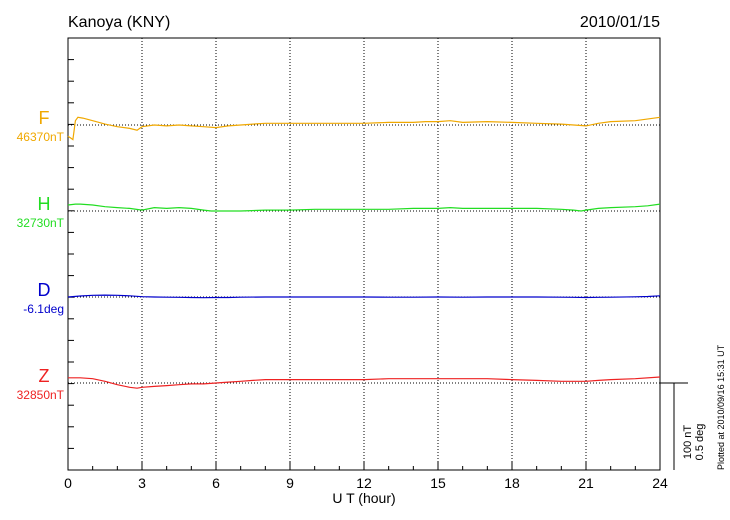 This screenshot has width=730, height=520. I want to click on baseline-label-D: -6.1deg, so click(43, 309).